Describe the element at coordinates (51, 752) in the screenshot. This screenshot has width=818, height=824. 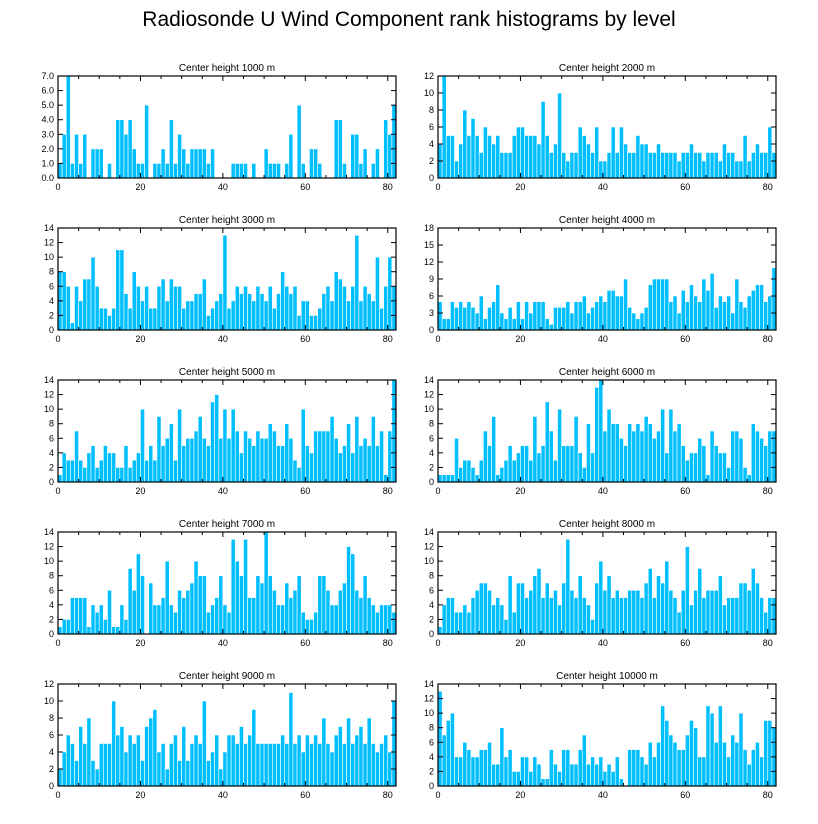
I see `y-tick-label: 4` at that location.